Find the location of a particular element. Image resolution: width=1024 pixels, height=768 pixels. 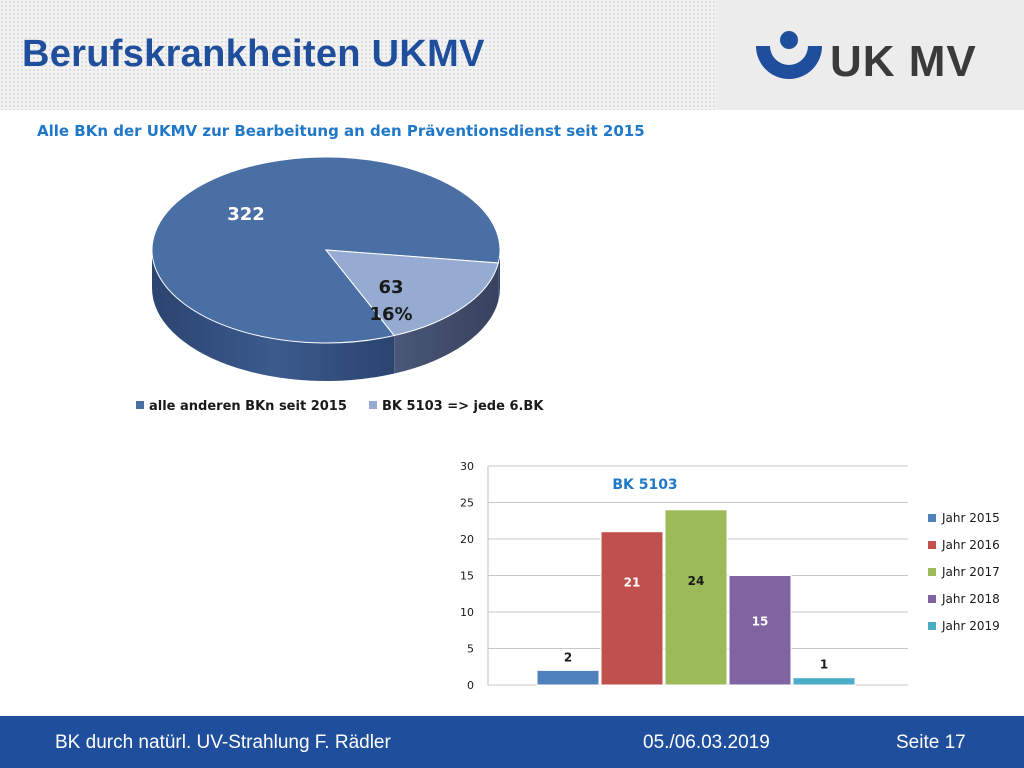

pie-slice-bk5103 is located at coordinates (411, 293).